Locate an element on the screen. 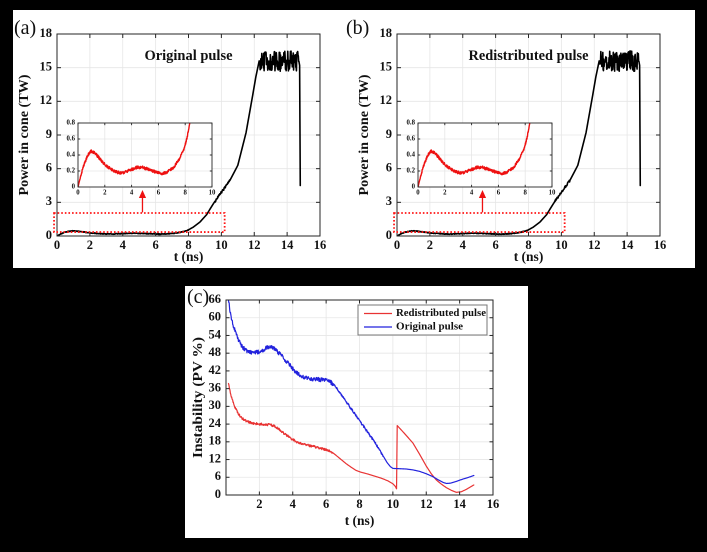 The height and width of the screenshot is (552, 707). panel-a-letter: (a) is located at coordinates (25, 28).